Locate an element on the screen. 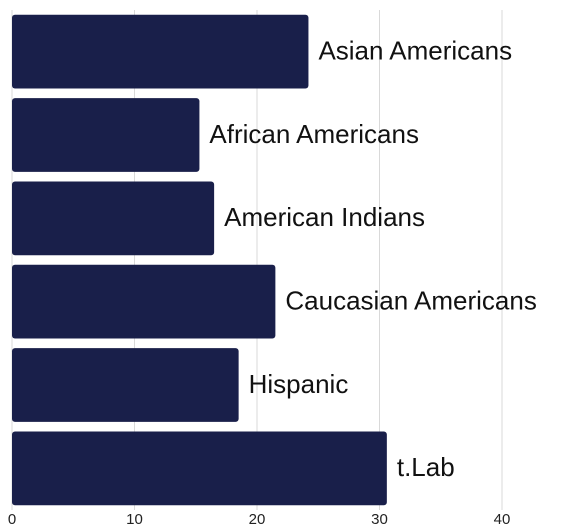  category-label: t.Lab is located at coordinates (426, 467).